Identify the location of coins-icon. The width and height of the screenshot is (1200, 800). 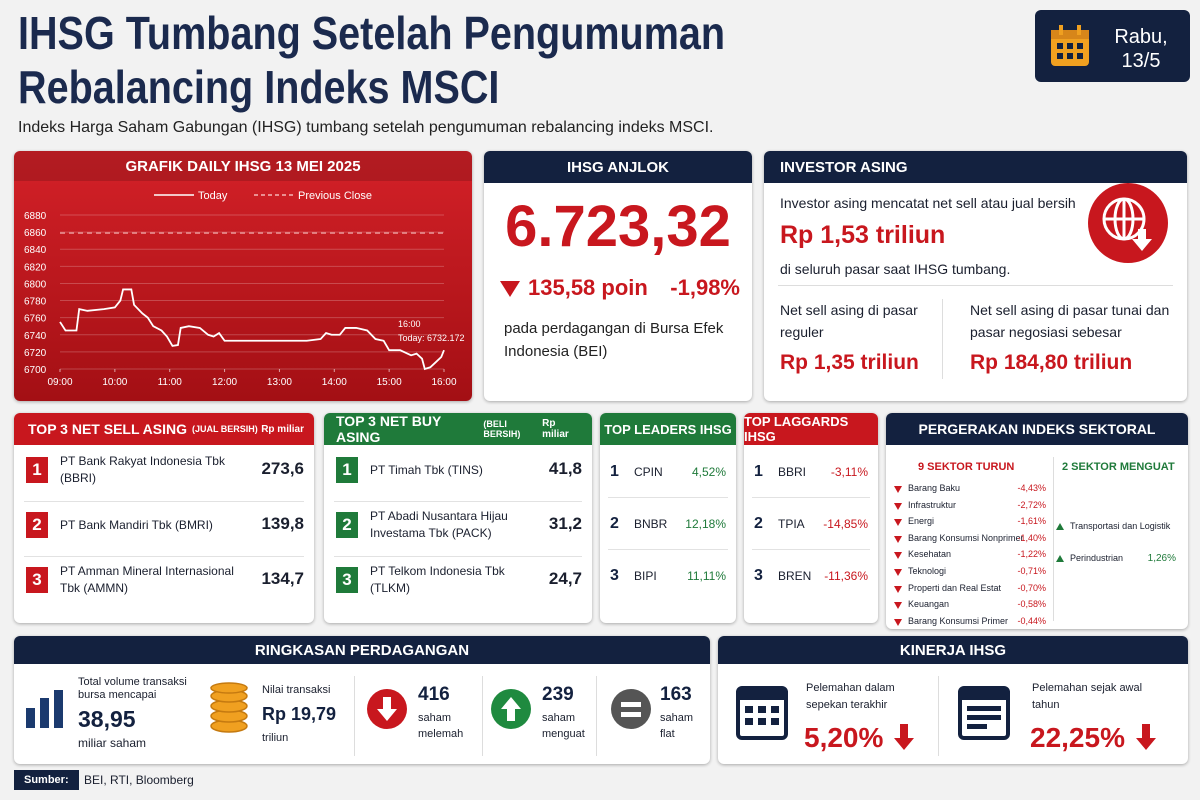
(229, 707).